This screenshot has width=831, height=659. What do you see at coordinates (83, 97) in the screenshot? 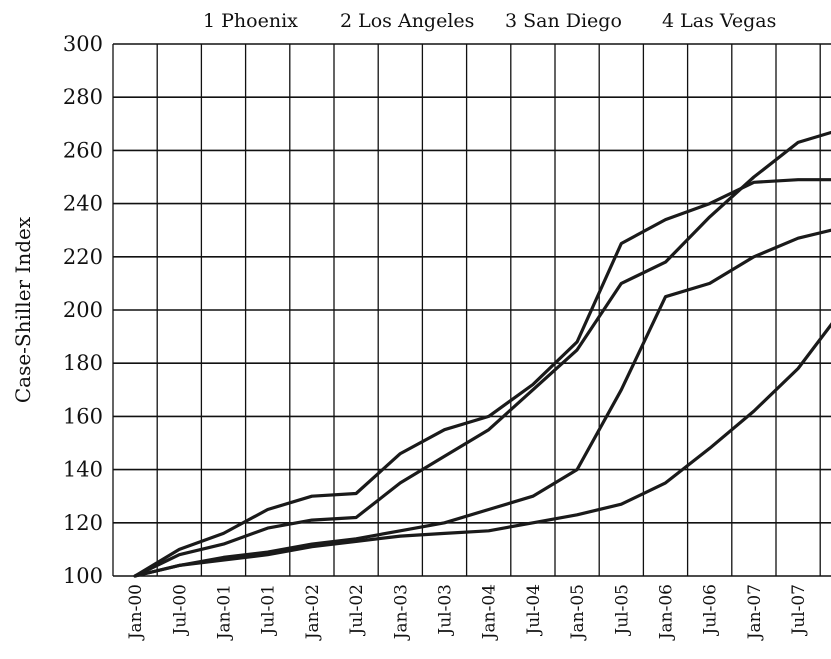
I see `y-tick-label: 280` at bounding box center [83, 97].